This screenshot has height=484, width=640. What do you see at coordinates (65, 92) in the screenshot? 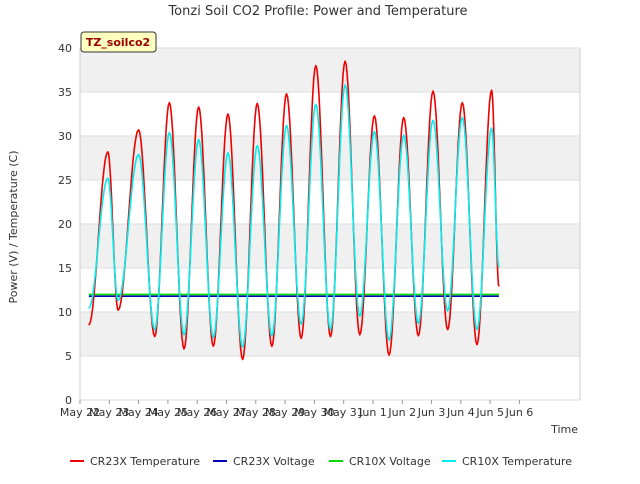
I see `y-tick-label: 35` at bounding box center [65, 92].